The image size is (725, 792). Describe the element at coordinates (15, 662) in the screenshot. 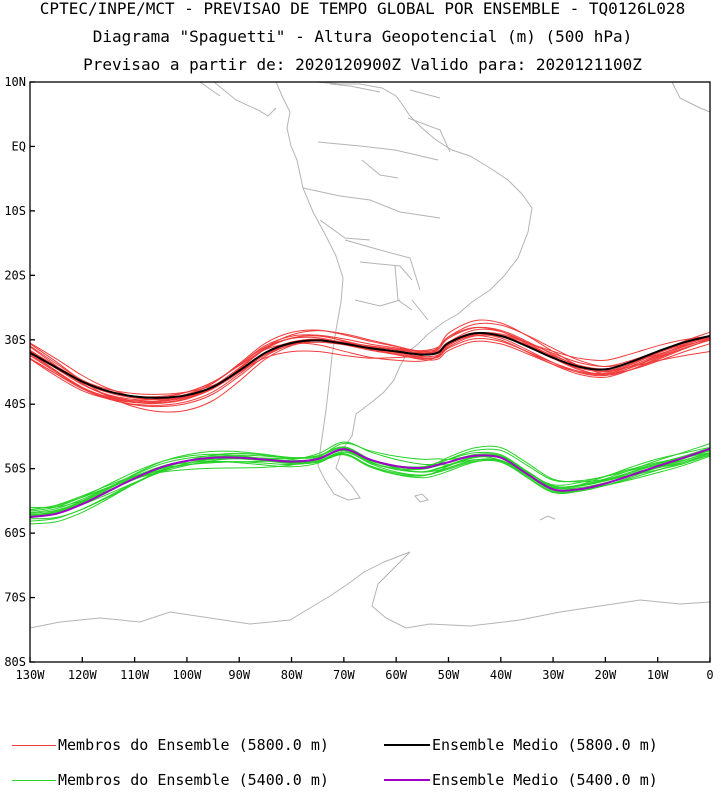

I see `y-tick-label: 80S` at that location.